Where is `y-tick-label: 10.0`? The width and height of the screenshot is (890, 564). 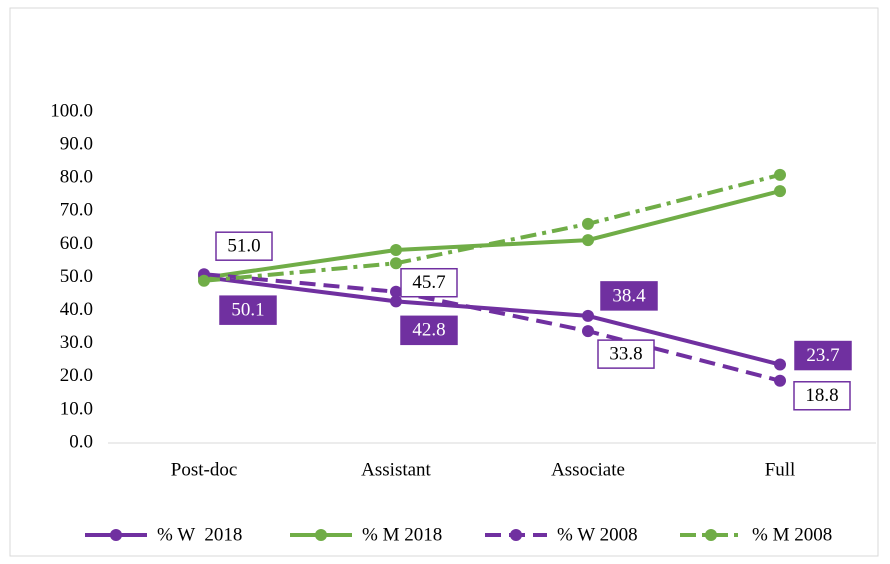
y-tick-label: 10.0 is located at coordinates (76, 408).